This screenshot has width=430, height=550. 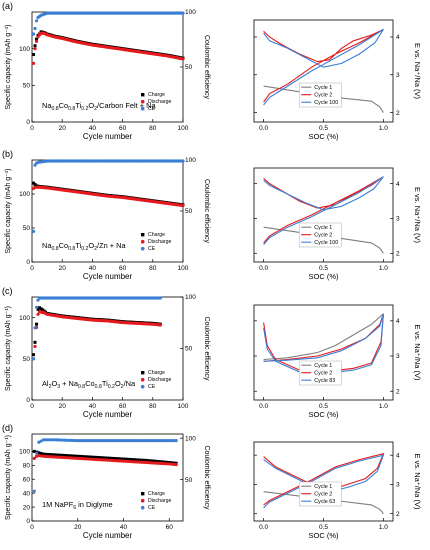 I want to click on annotation: 1M NaPF6 in Diglyme, so click(x=77, y=505).